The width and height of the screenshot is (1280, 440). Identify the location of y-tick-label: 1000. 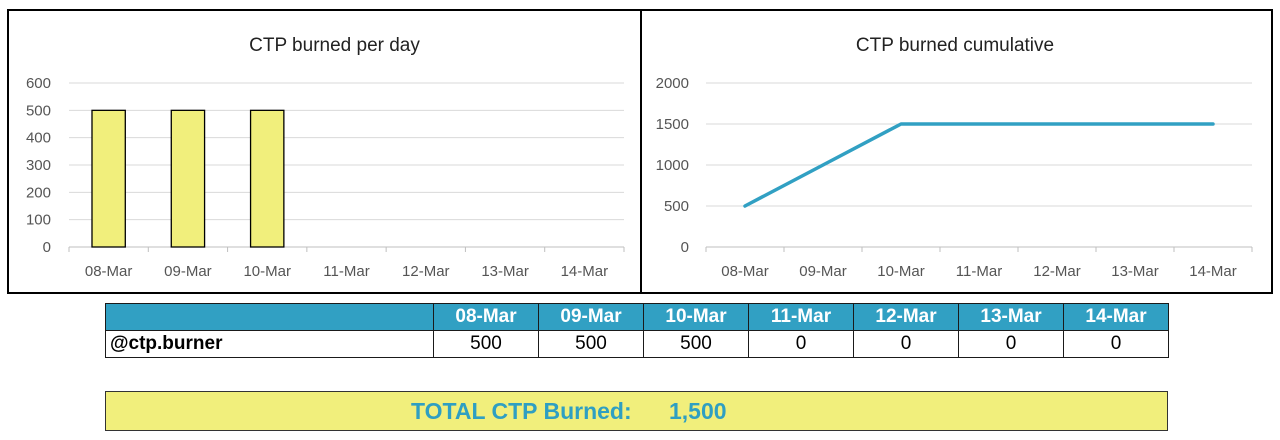
(672, 165).